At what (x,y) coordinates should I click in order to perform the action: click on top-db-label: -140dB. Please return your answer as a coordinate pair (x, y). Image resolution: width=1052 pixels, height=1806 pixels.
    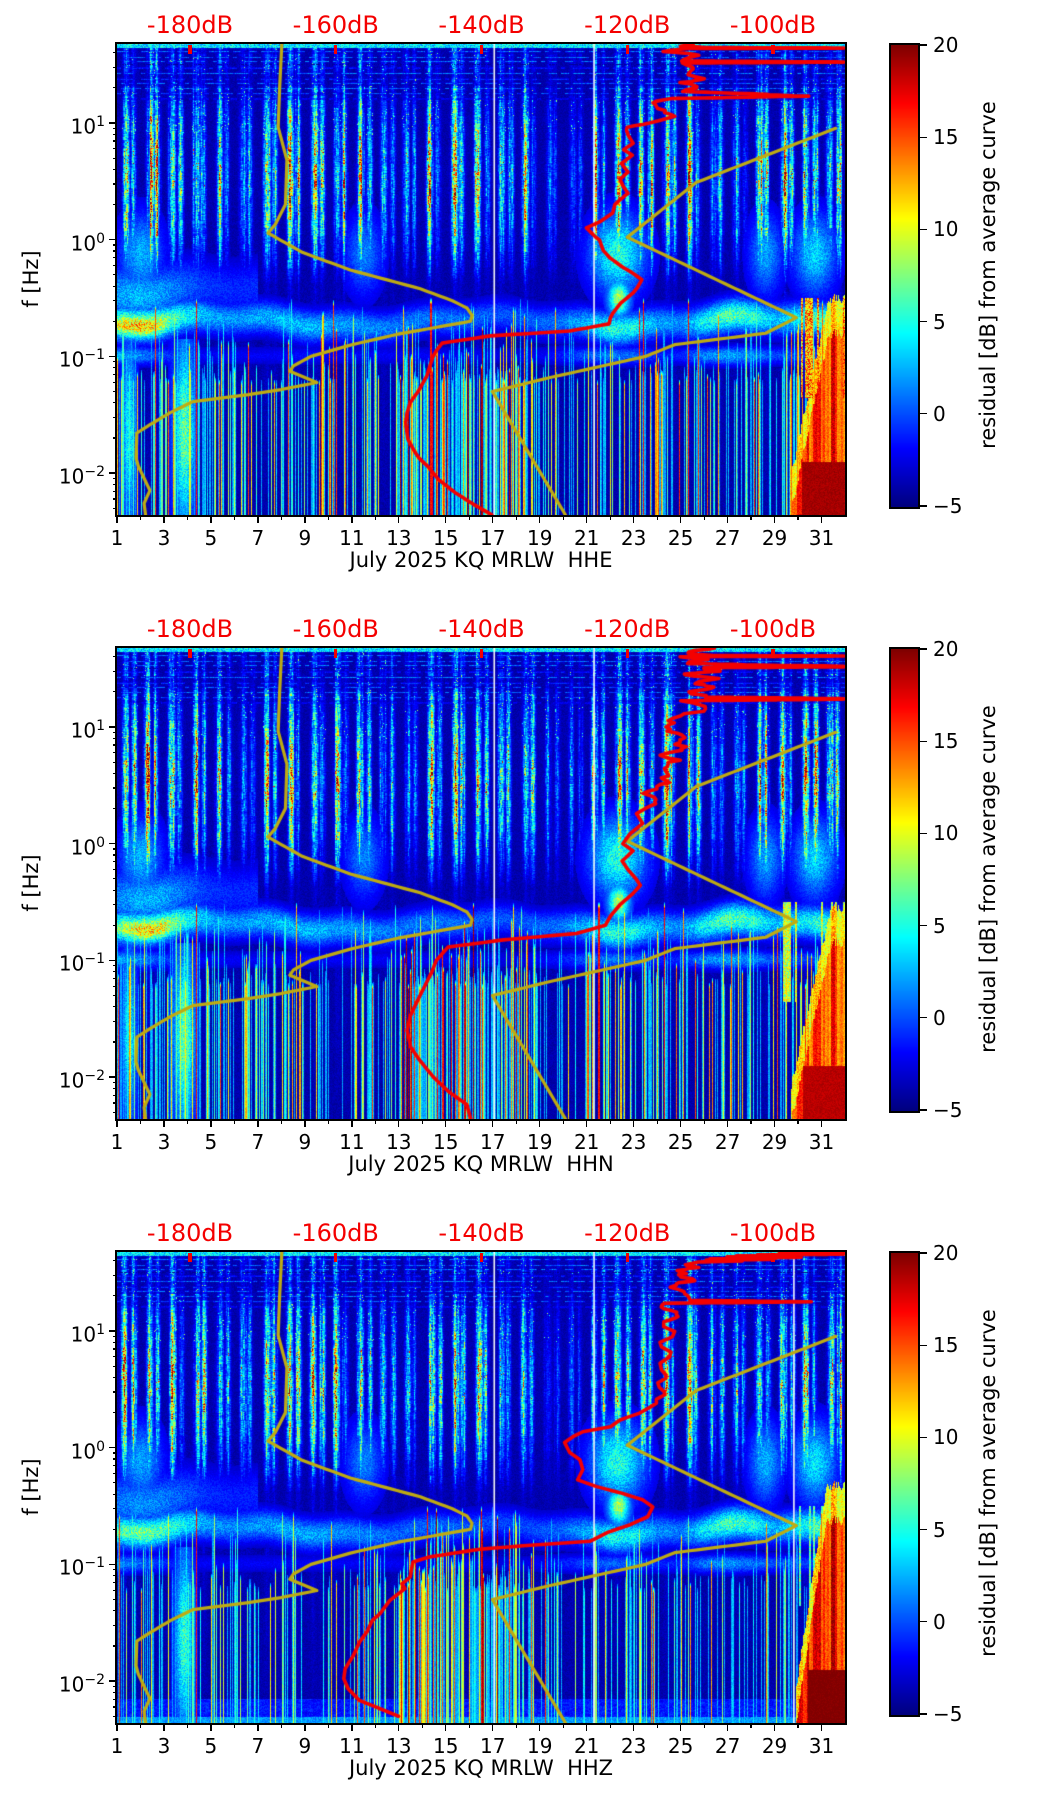
    Looking at the image, I should click on (481, 629).